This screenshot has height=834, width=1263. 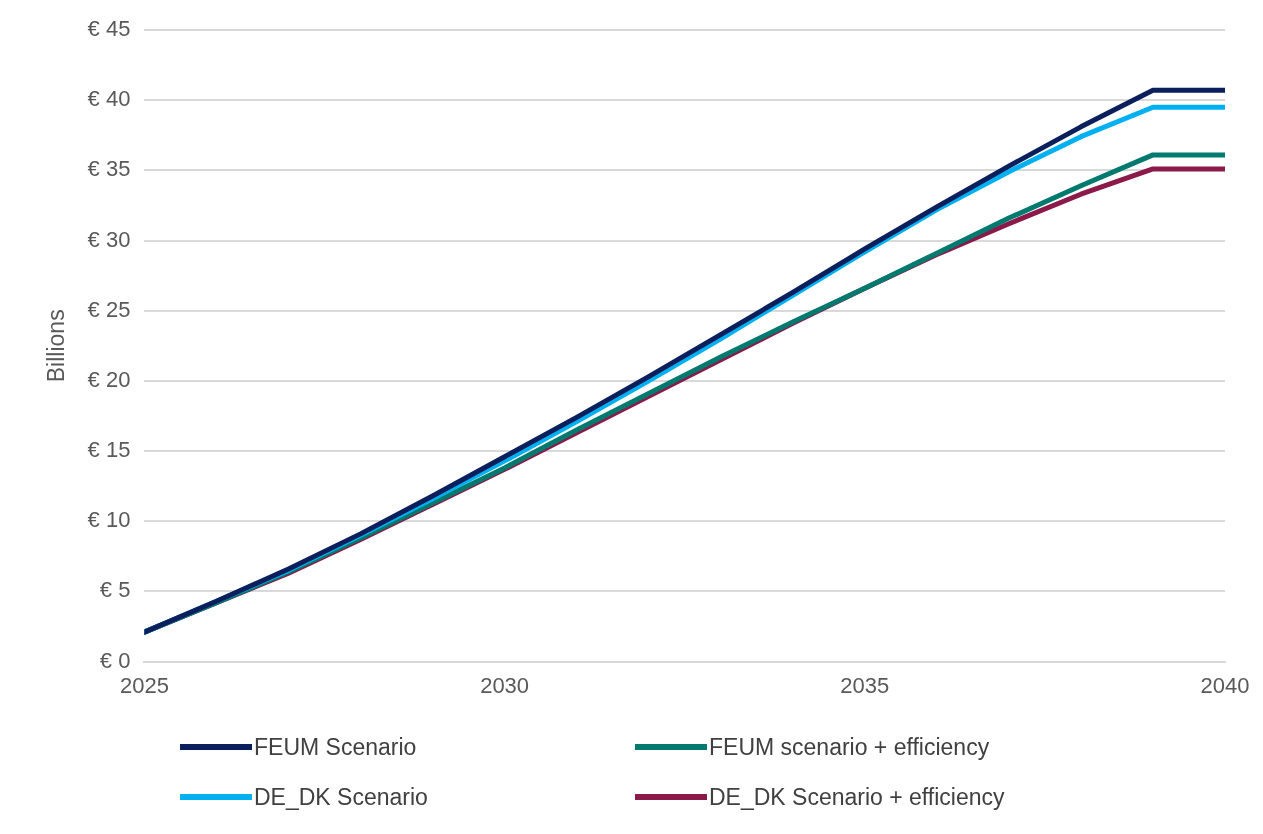 I want to click on y-tick-label: € 40, so click(x=109, y=99).